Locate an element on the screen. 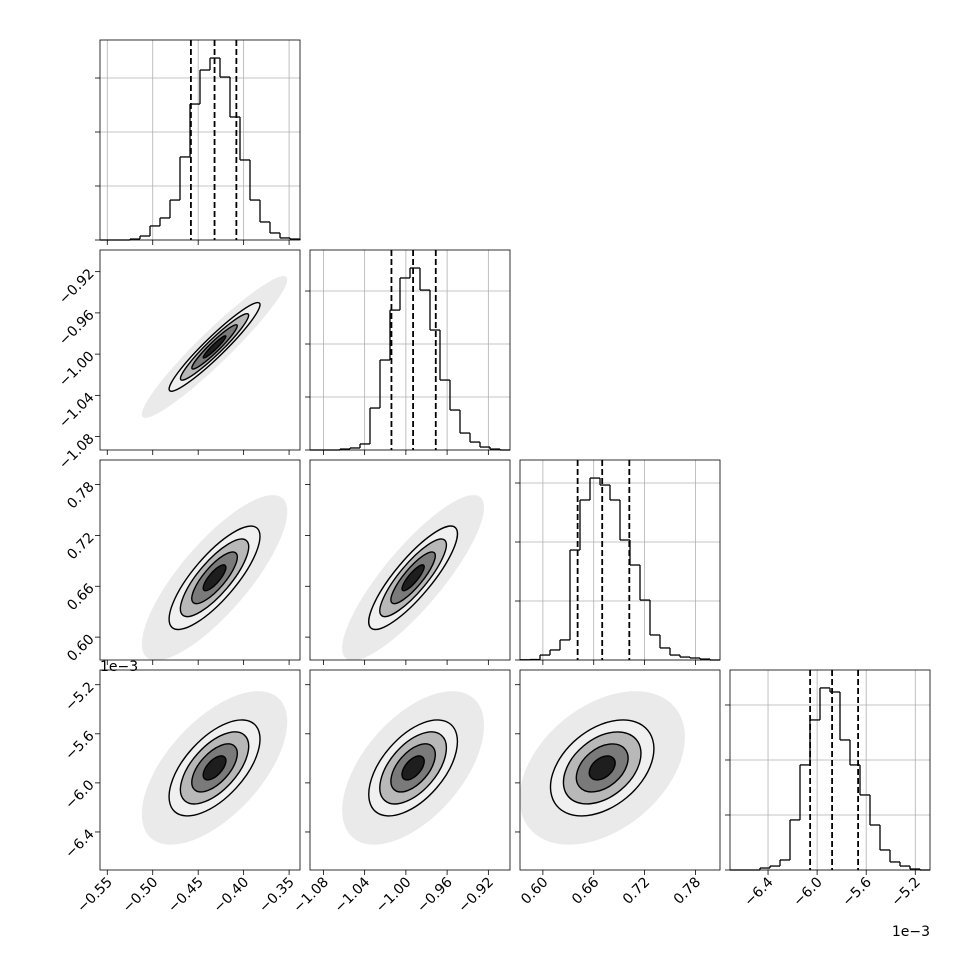 This screenshot has height=970, width=970. y-tick-label: 0.66 is located at coordinates (80, 597).